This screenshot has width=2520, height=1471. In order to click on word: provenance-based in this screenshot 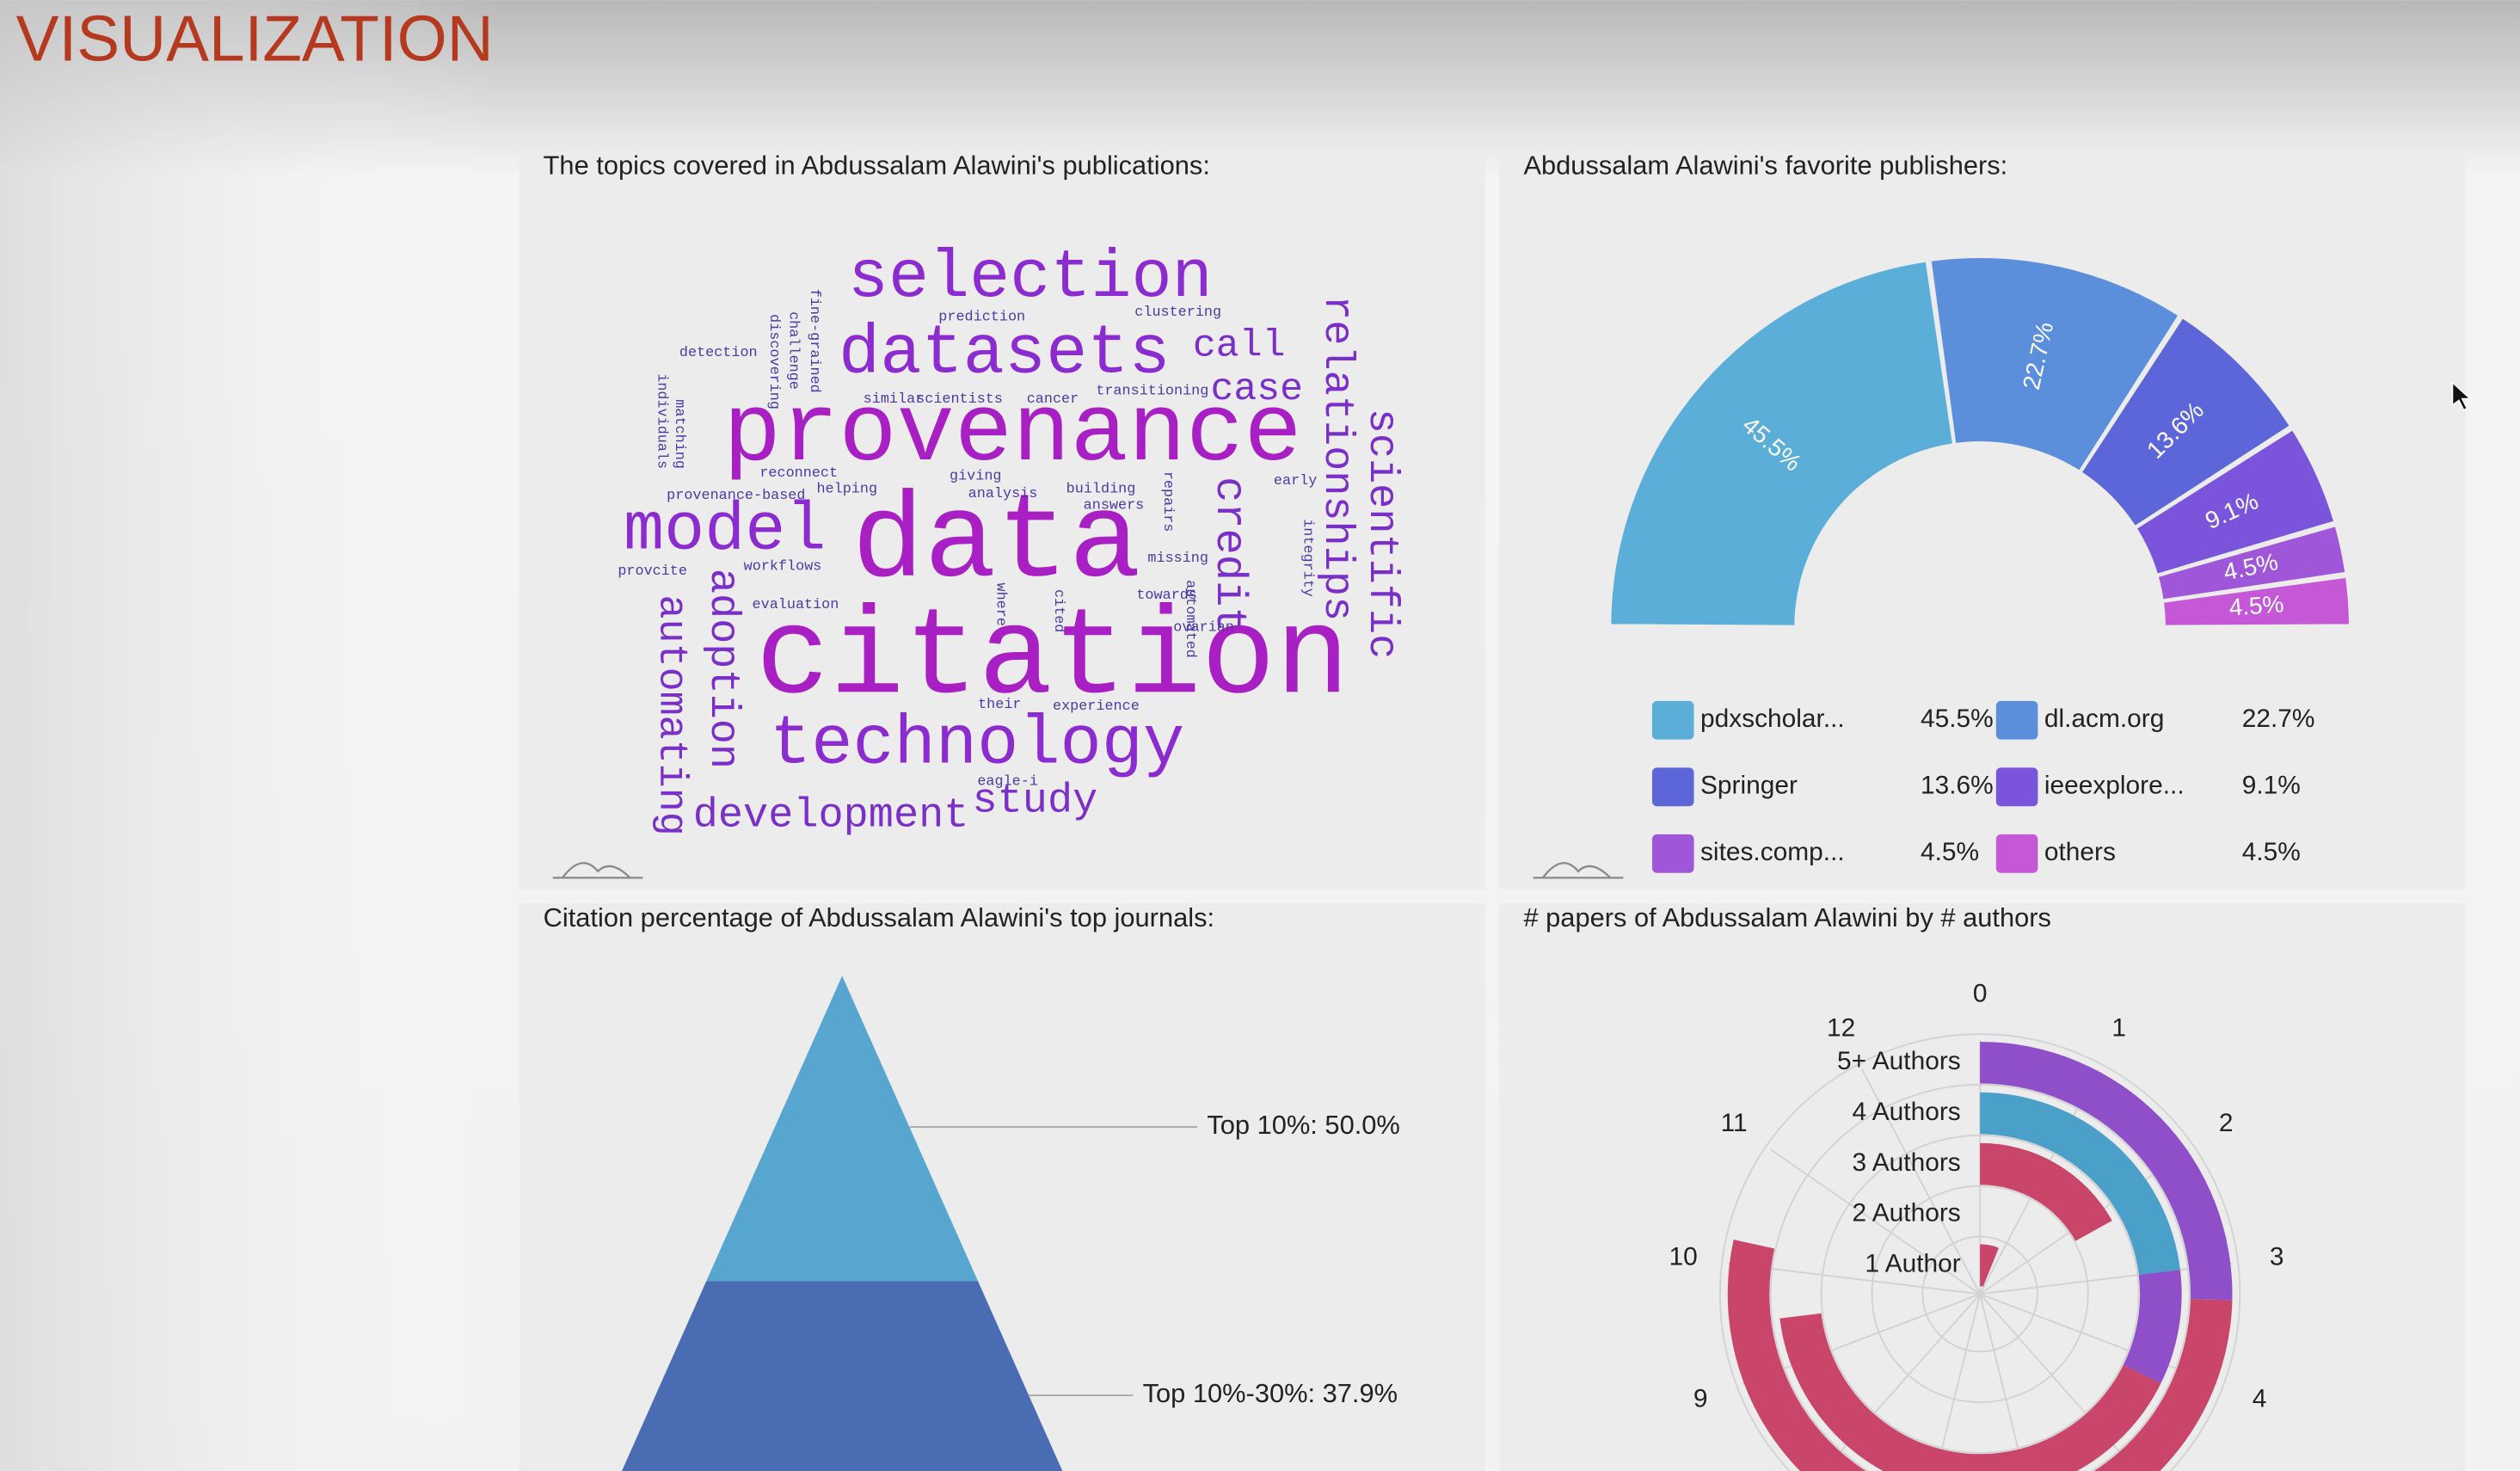, I will do `click(736, 496)`.